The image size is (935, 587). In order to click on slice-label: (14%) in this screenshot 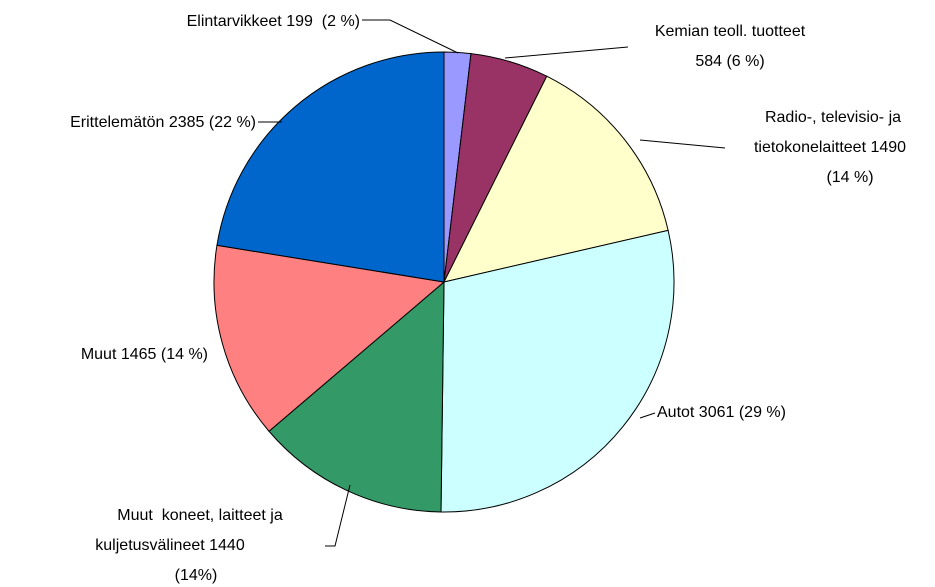, I will do `click(196, 575)`.